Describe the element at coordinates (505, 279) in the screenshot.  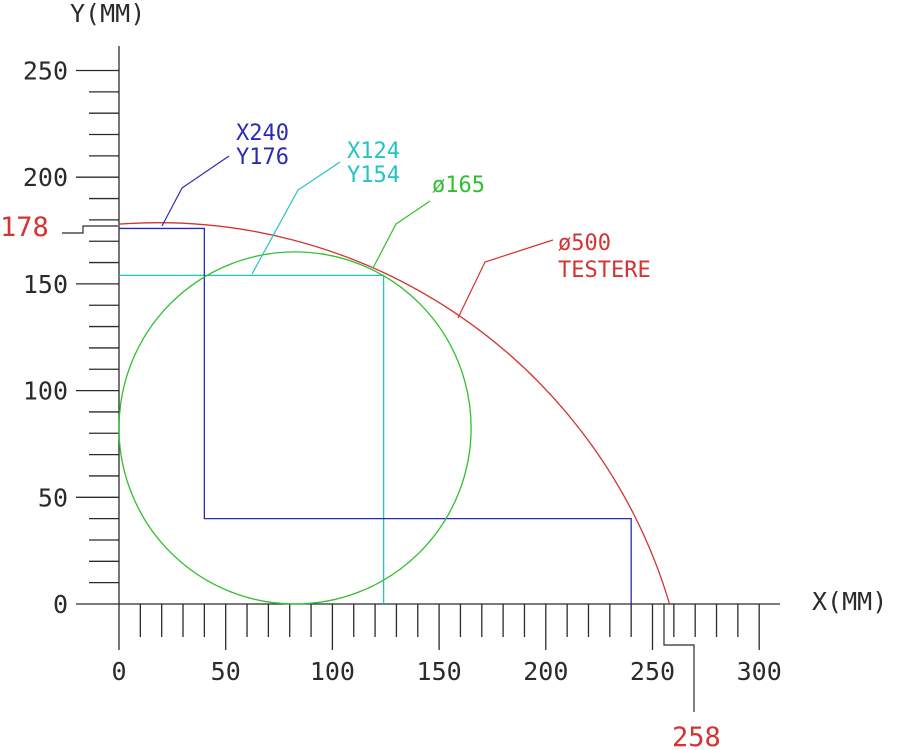
I see `leader-red` at that location.